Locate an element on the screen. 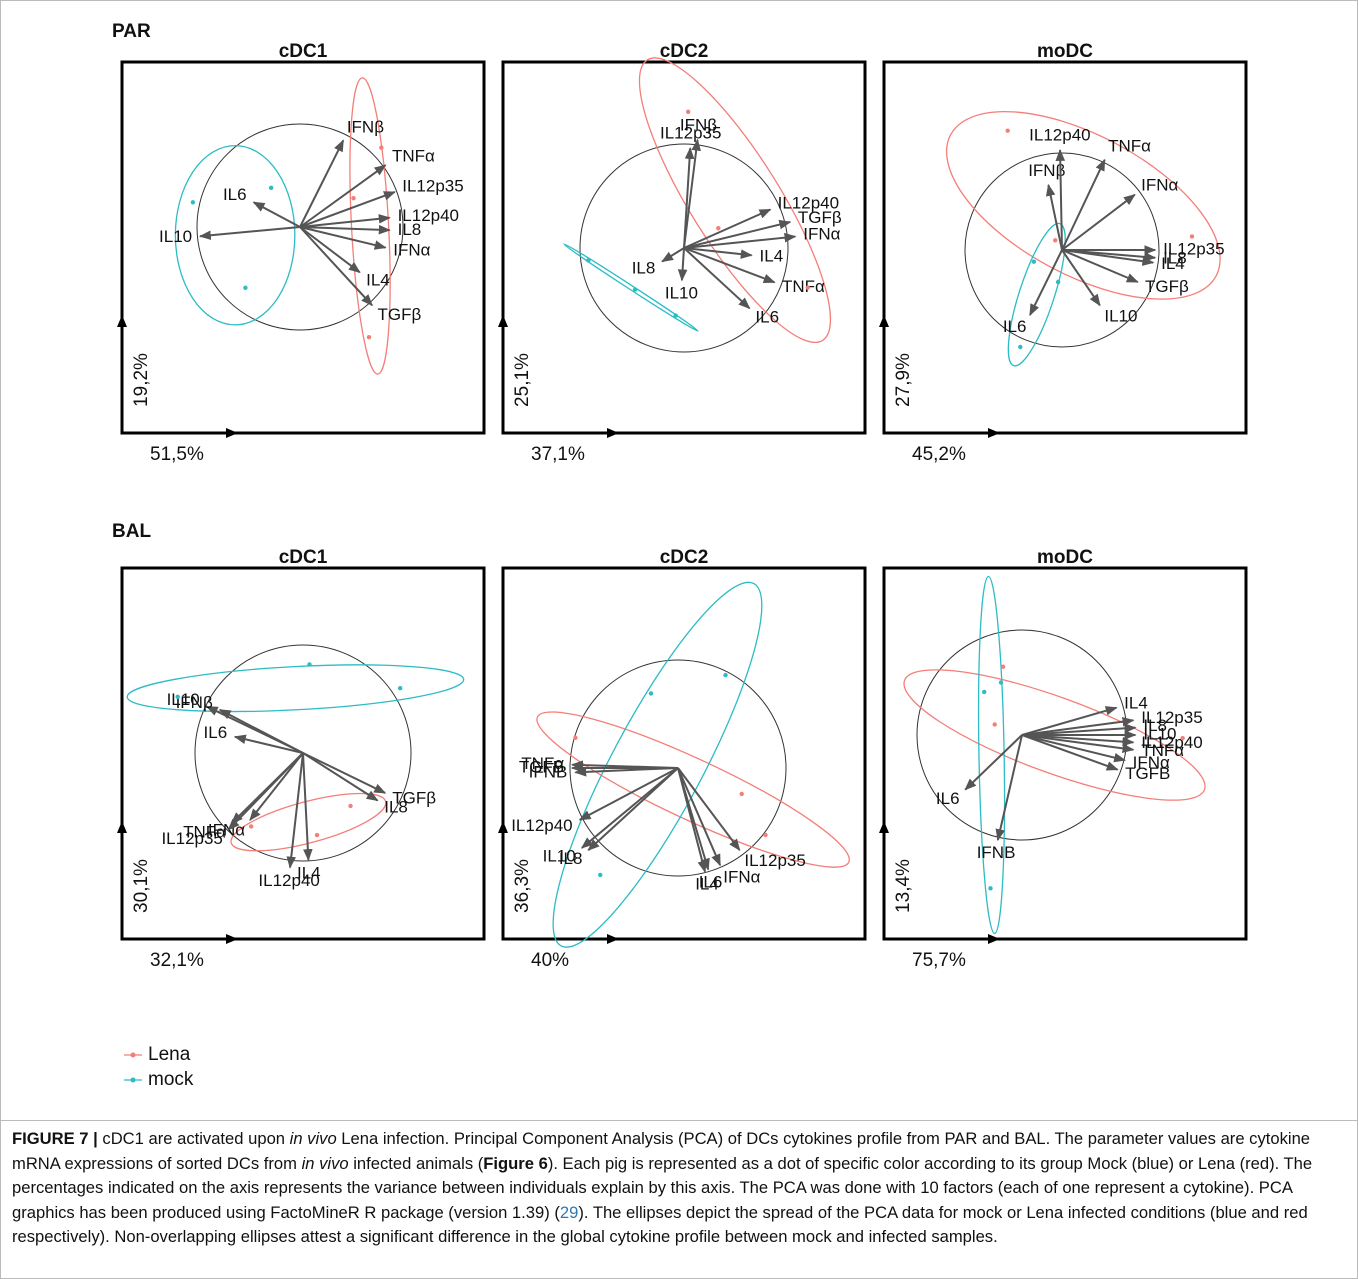 Image resolution: width=1358 pixels, height=1279 pixels. x-axis-label: 45,2% is located at coordinates (939, 454).